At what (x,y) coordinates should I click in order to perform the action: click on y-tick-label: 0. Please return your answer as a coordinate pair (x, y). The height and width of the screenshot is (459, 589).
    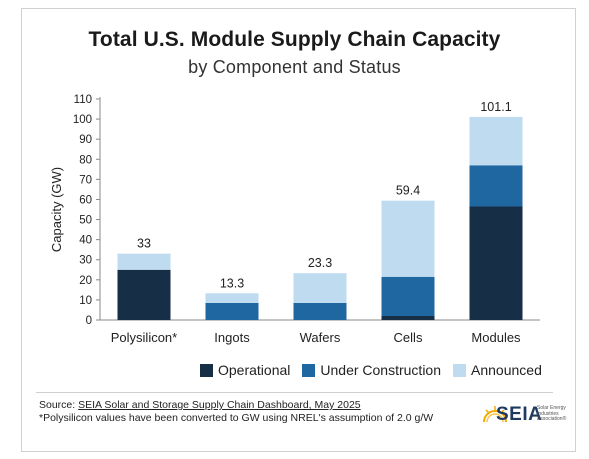
    Looking at the image, I should click on (89, 321).